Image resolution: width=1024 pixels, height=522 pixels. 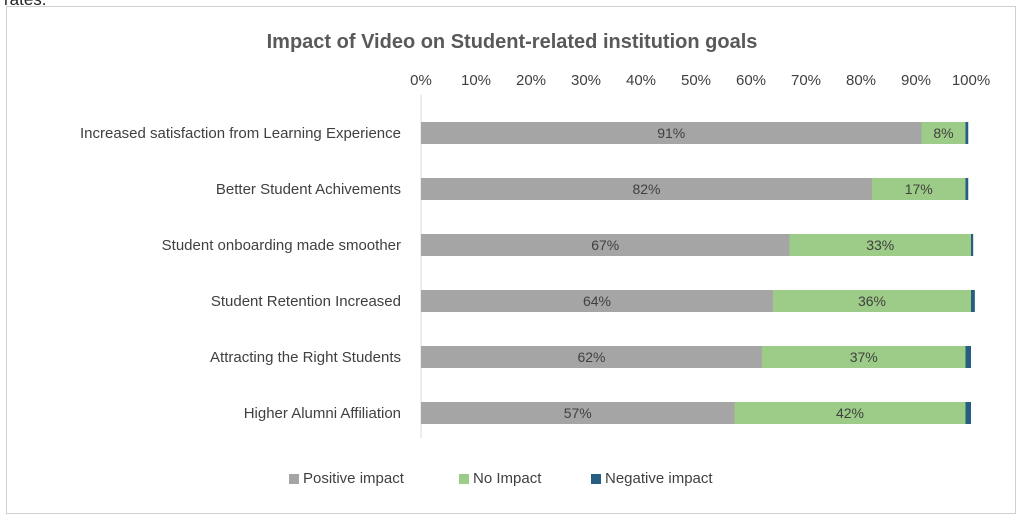 I want to click on page-text-fragment: rates., so click(x=25, y=5).